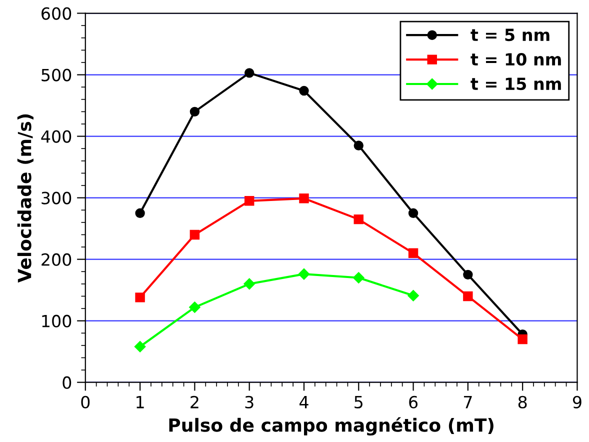 The image size is (589, 442). Describe the element at coordinates (194, 402) in the screenshot. I see `x-tick-label: 2` at that location.